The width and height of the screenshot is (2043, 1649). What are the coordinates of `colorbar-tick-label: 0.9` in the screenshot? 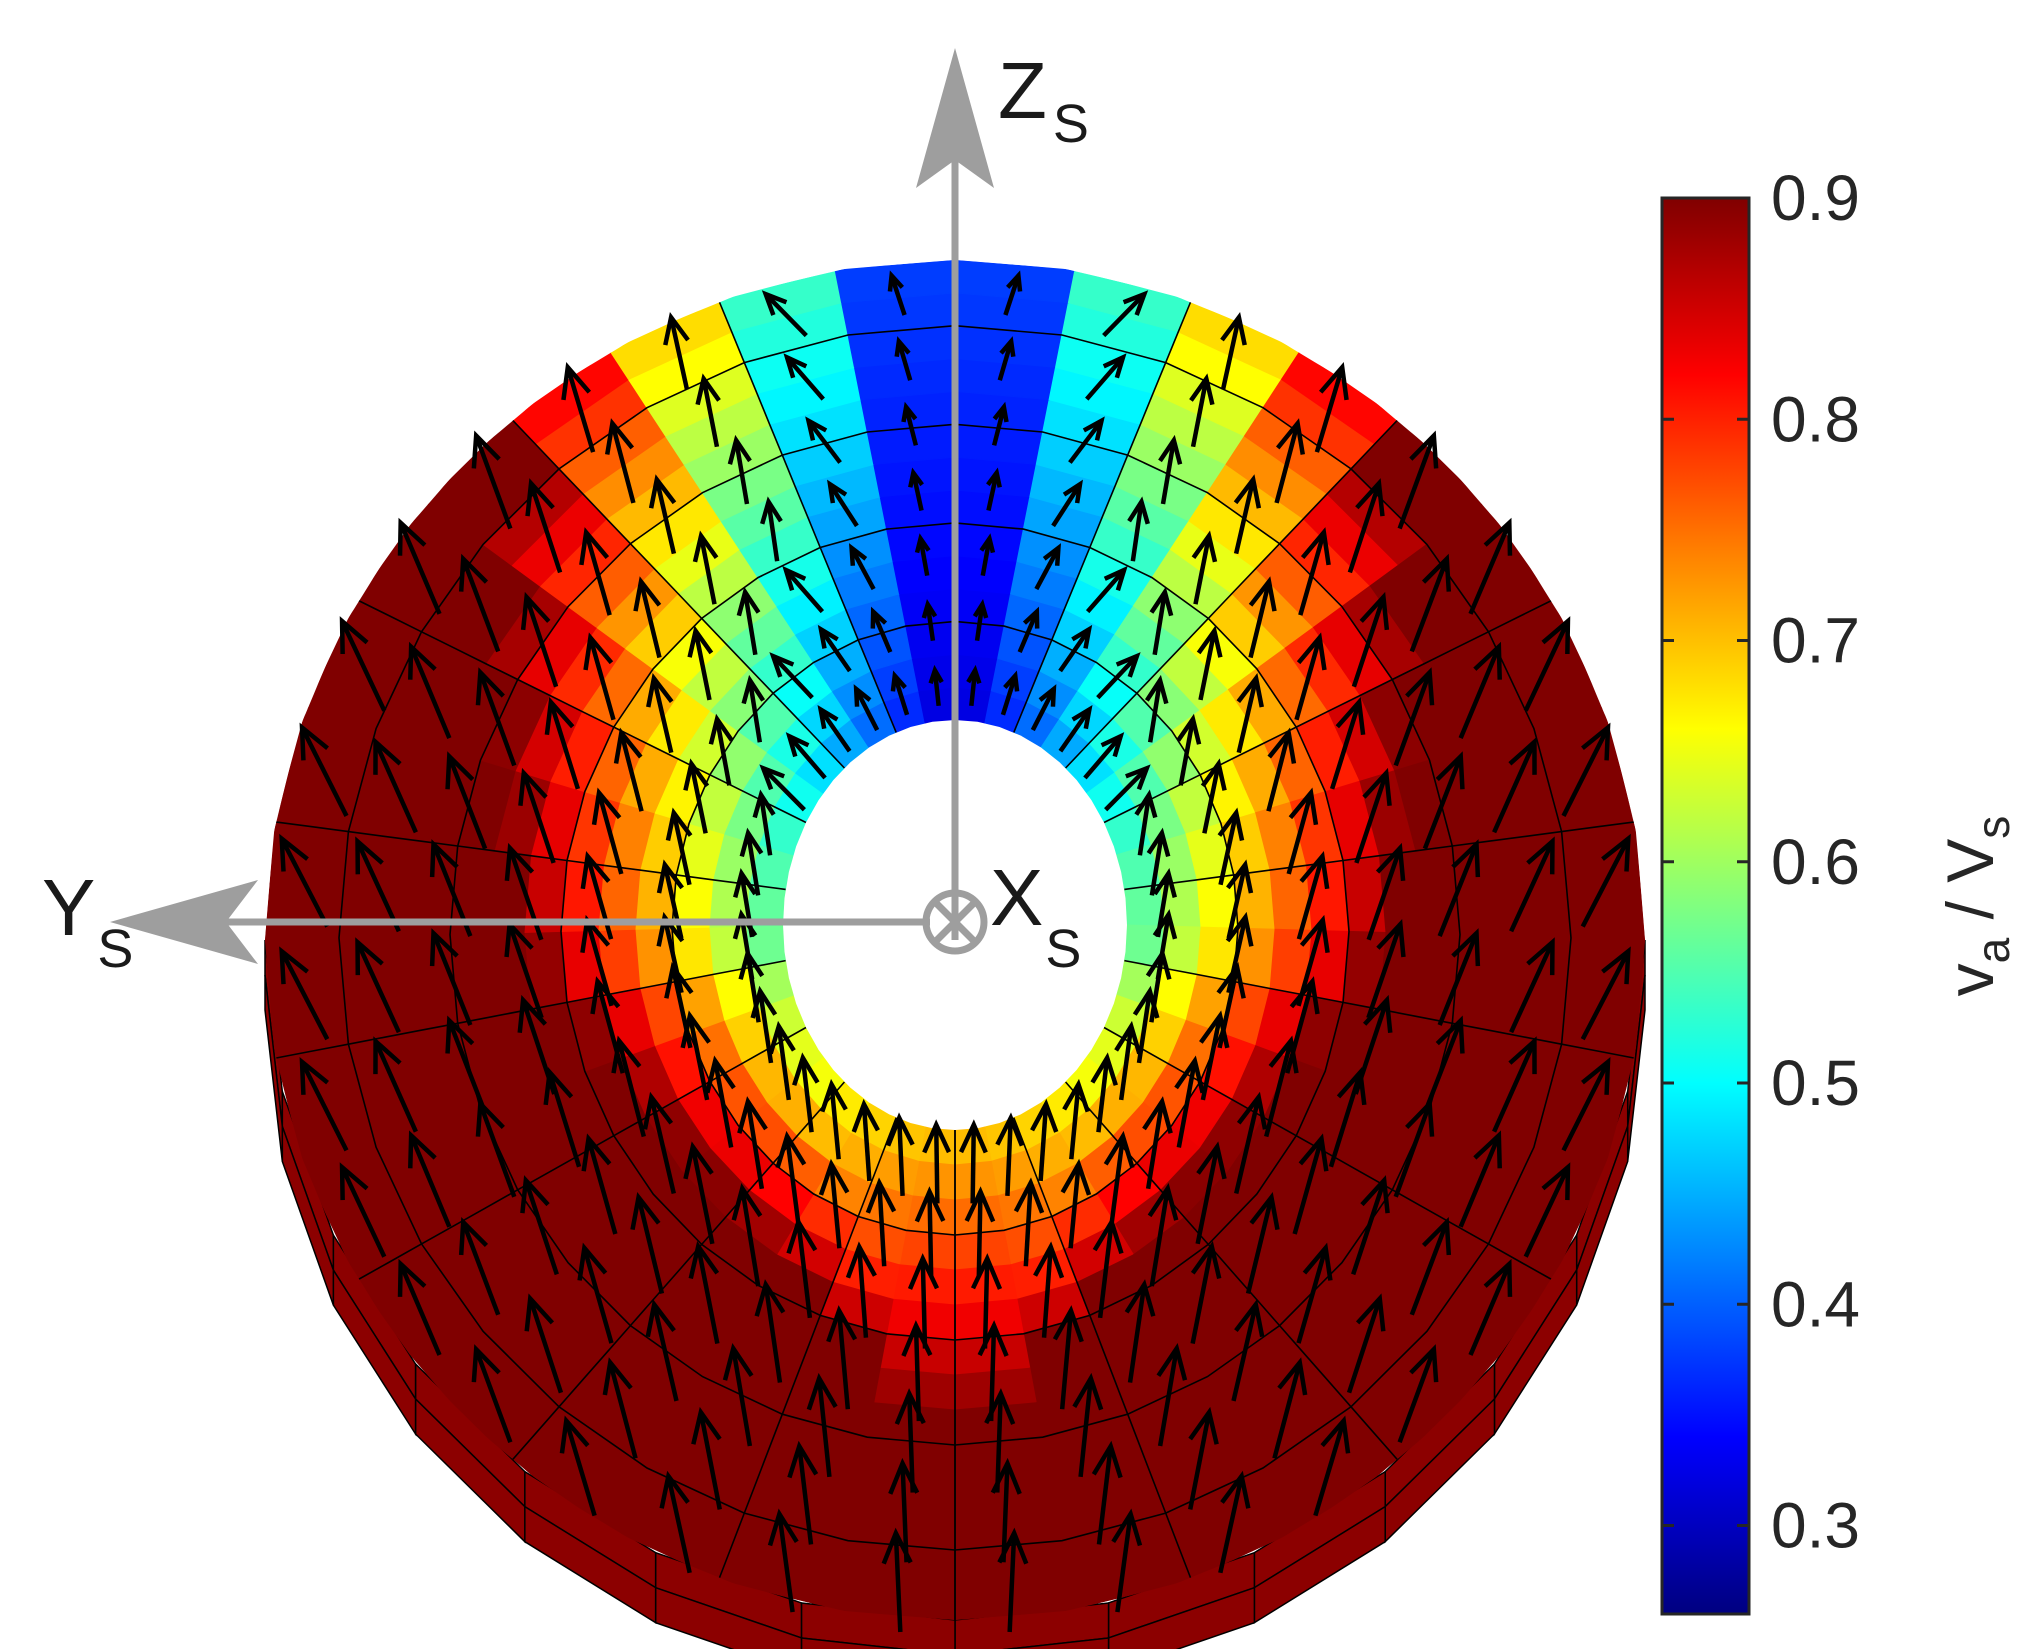 It's located at (1815, 198).